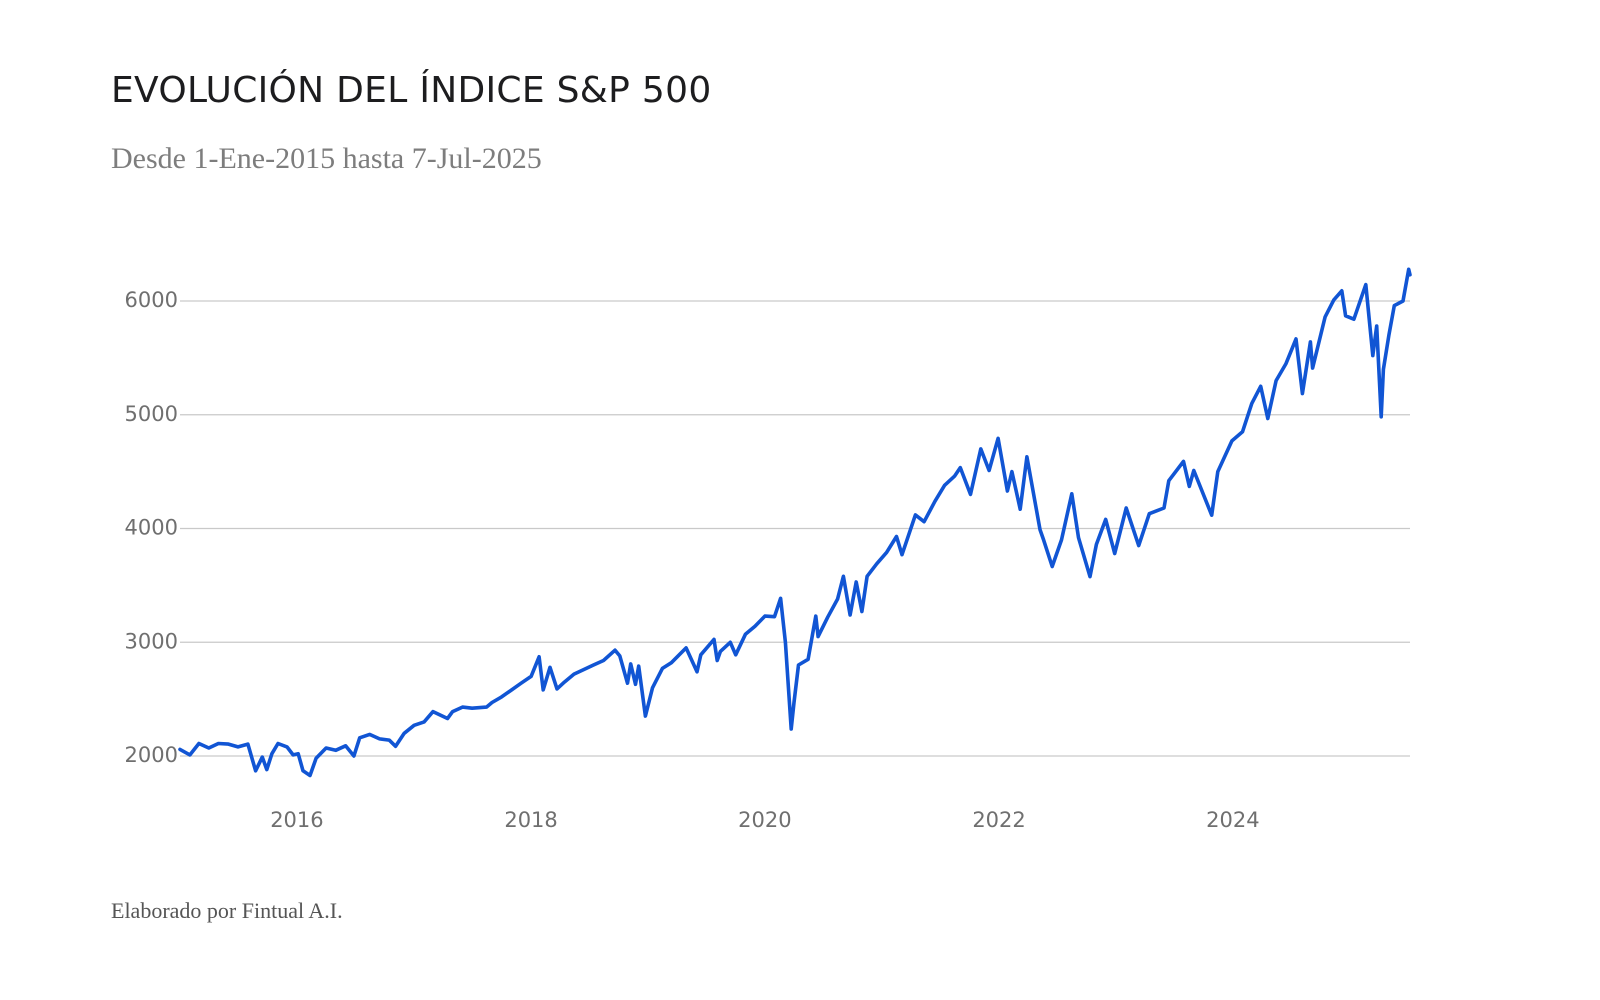 This screenshot has height=1000, width=1600. I want to click on chart-footer-credit: Elaborado por Fintual A.I., so click(227, 910).